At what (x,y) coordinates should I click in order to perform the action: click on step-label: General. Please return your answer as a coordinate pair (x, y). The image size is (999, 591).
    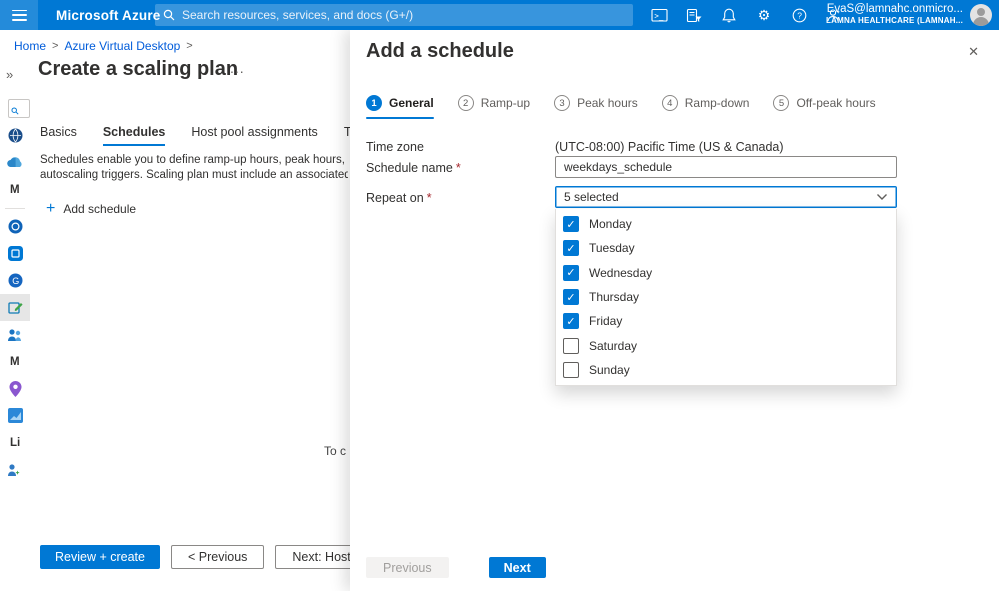
    Looking at the image, I should click on (411, 103).